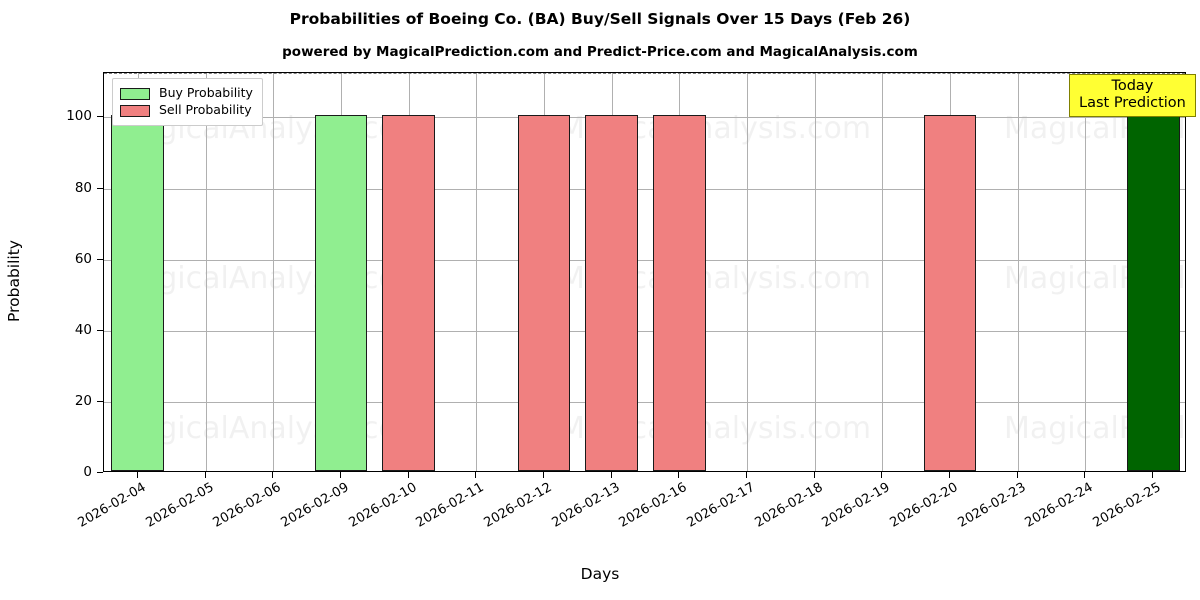 Image resolution: width=1200 pixels, height=600 pixels. Describe the element at coordinates (135, 93) in the screenshot. I see `legend-swatch-buy-icon` at that location.